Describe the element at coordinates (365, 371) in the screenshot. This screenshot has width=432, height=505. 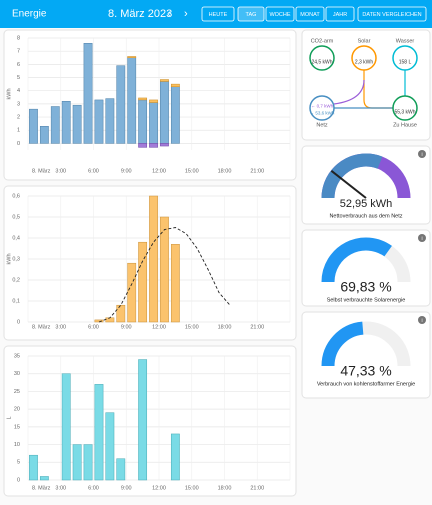
I see `gauge-value: 47,33 %` at that location.